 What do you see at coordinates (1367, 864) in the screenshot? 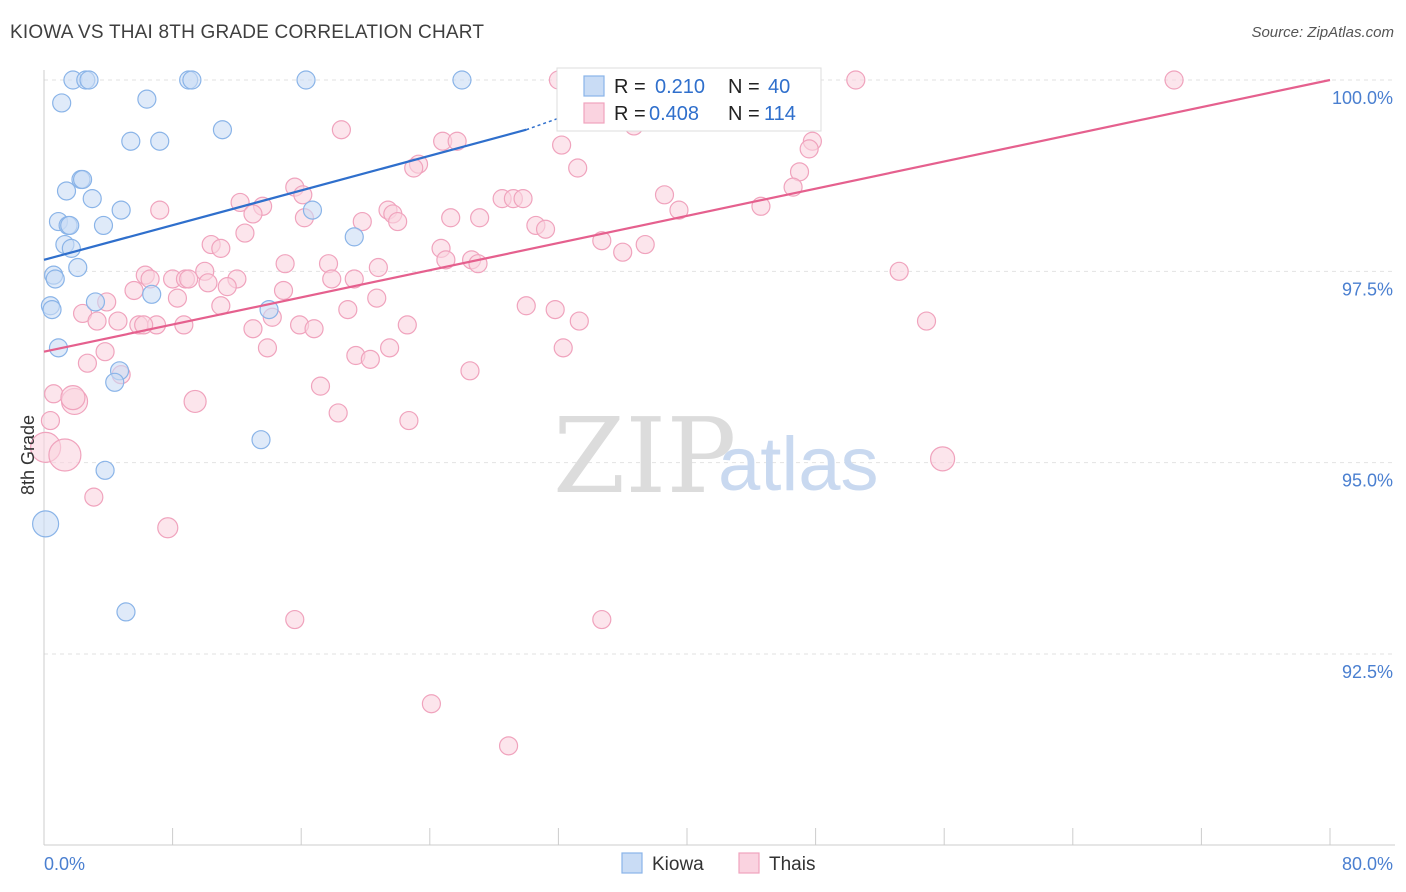
I see `x-tick-label: 80.0%` at bounding box center [1367, 864].